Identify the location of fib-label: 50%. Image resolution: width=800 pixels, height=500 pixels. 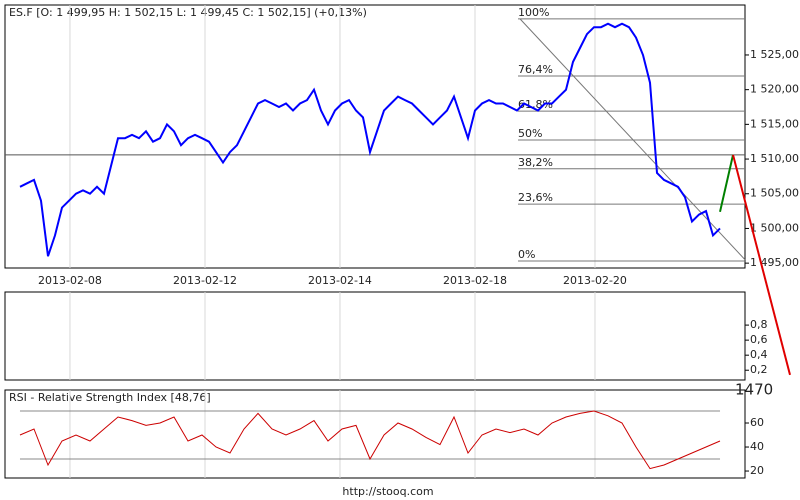
(530, 133).